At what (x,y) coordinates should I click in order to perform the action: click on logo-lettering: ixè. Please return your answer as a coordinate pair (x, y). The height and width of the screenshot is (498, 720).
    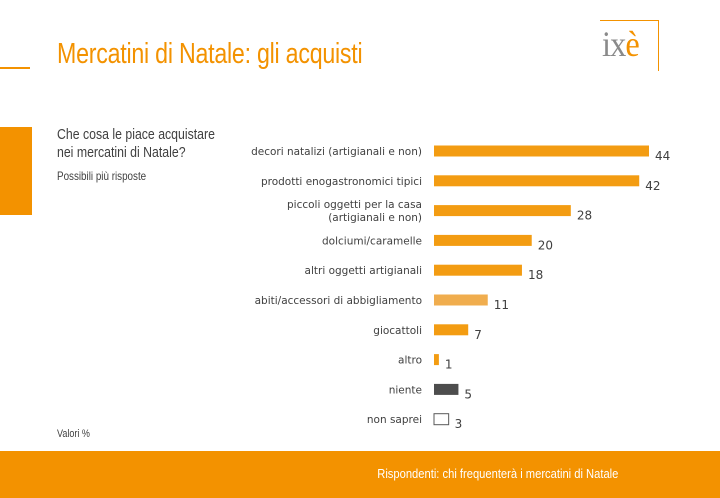
    Looking at the image, I should click on (621, 44).